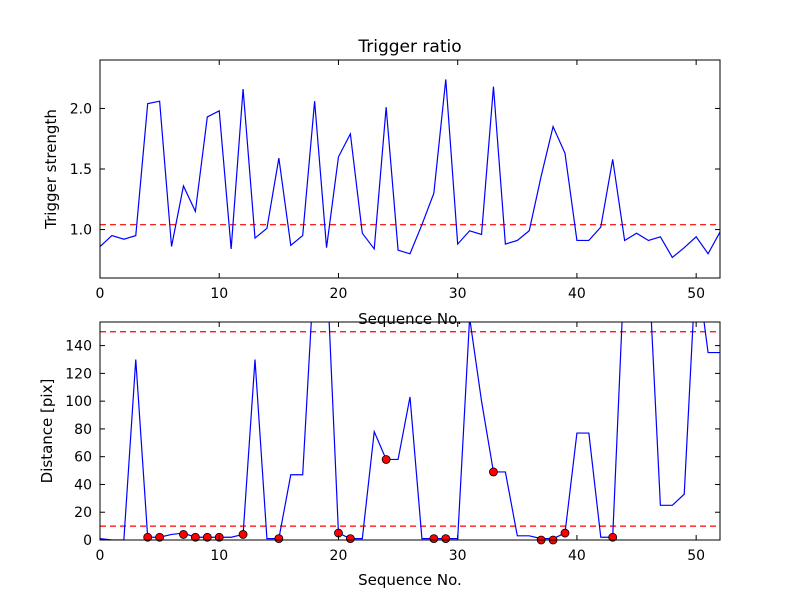 The width and height of the screenshot is (800, 600). Describe the element at coordinates (81, 231) in the screenshot. I see `y-tick-label: 1.0` at that location.